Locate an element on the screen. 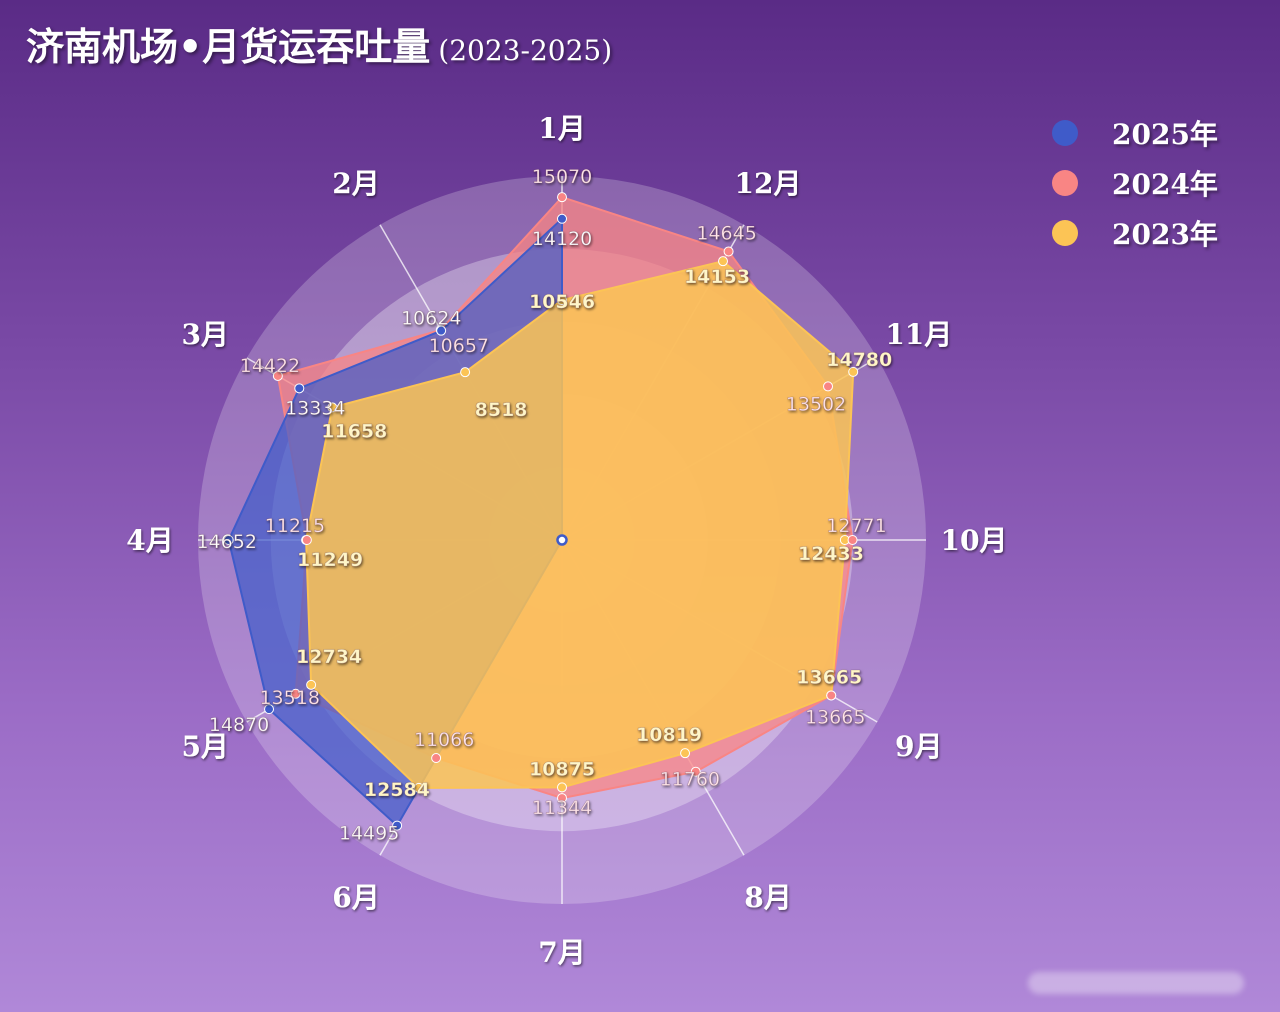 The image size is (1280, 1012). data-label-2024年-2月: 10657 is located at coordinates (459, 346).